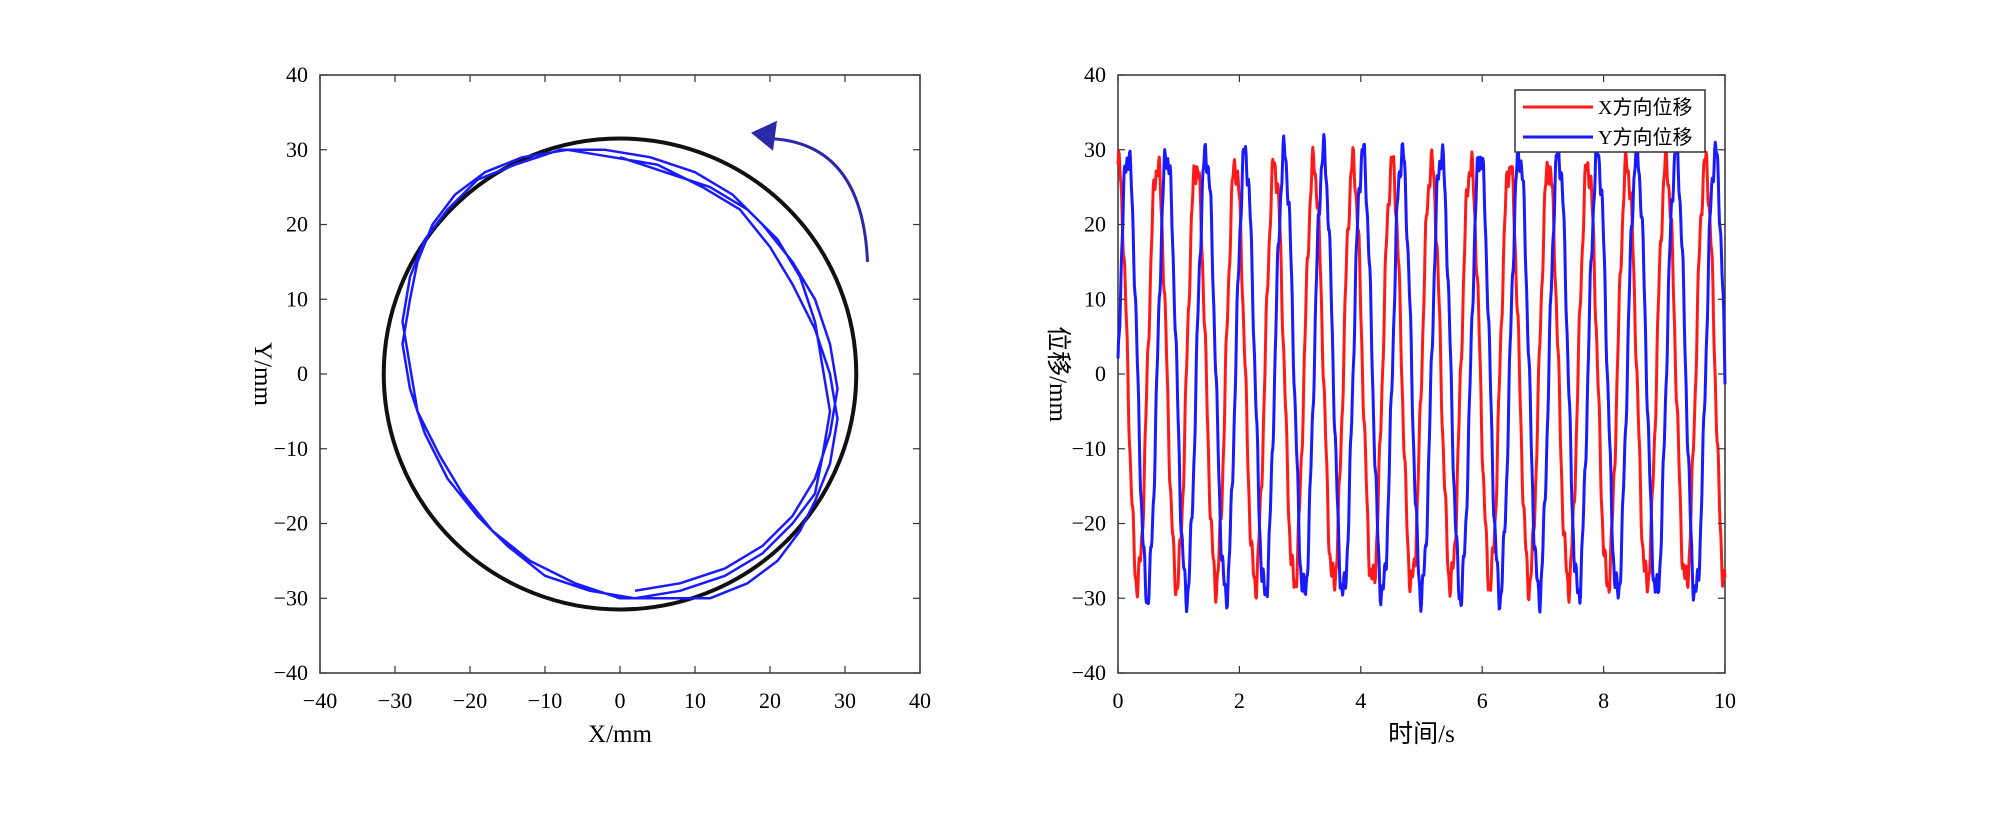 This screenshot has height=821, width=2000. I want to click on trajectory-data-layer, so click(625, 366).